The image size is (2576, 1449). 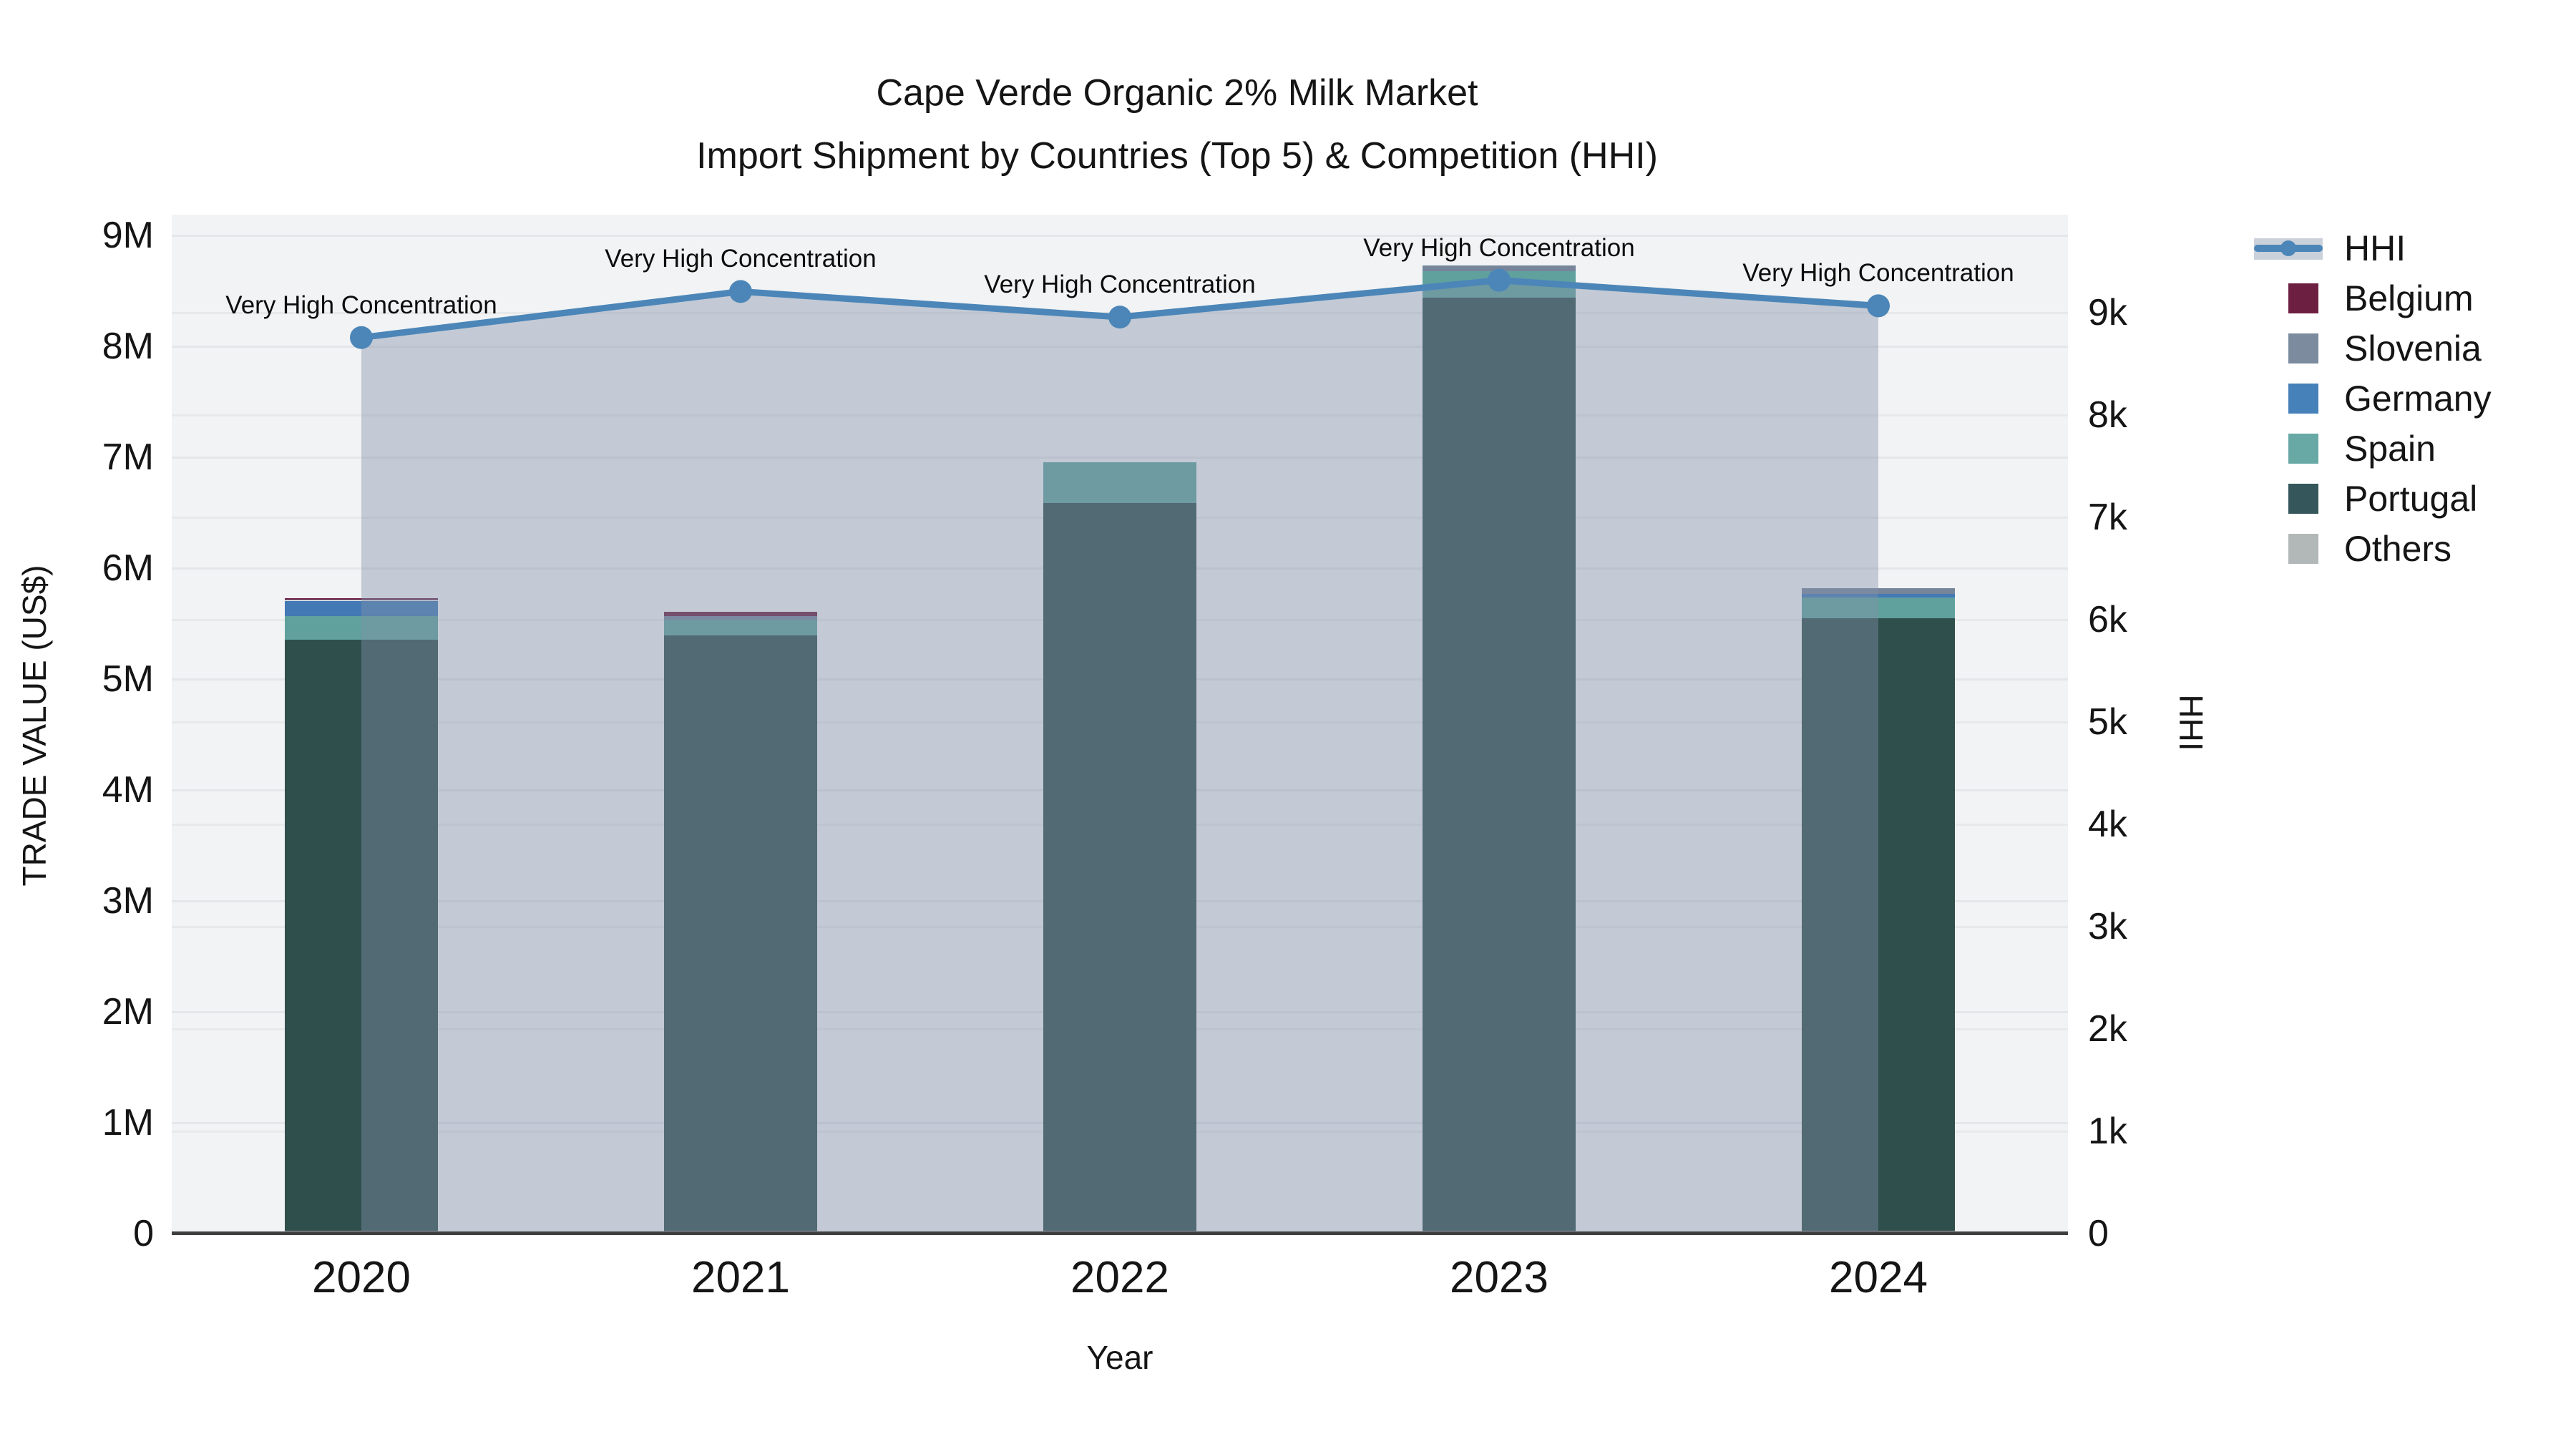 What do you see at coordinates (2107, 415) in the screenshot?
I see `y-right-tick-label: 8k` at bounding box center [2107, 415].